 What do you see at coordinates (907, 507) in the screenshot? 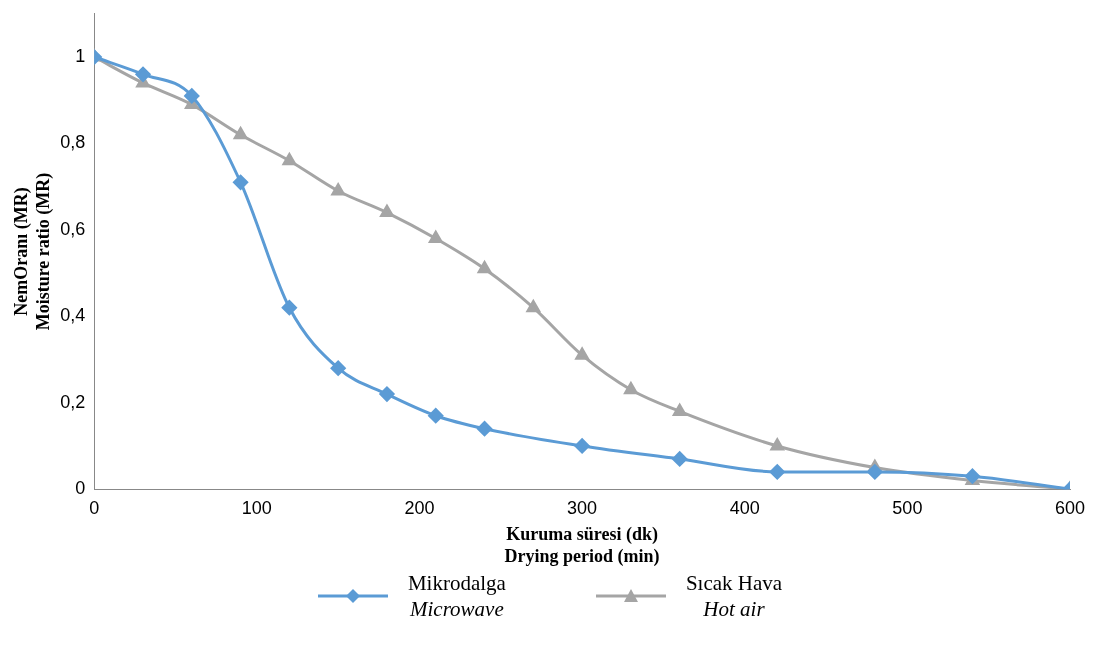
I see `x-tick-label: 500` at bounding box center [907, 507].